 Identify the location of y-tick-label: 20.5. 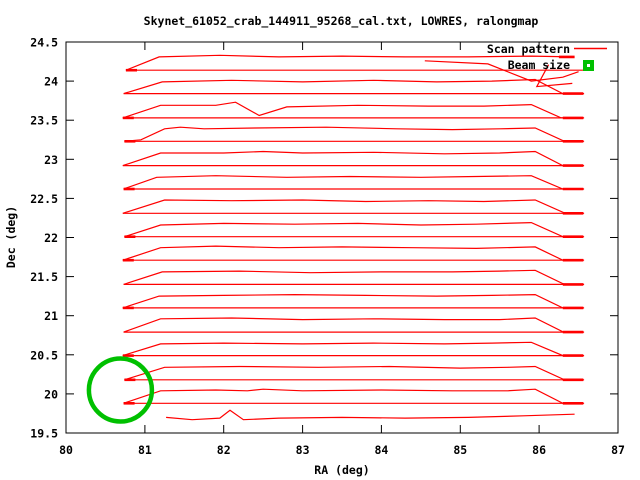
(44, 355).